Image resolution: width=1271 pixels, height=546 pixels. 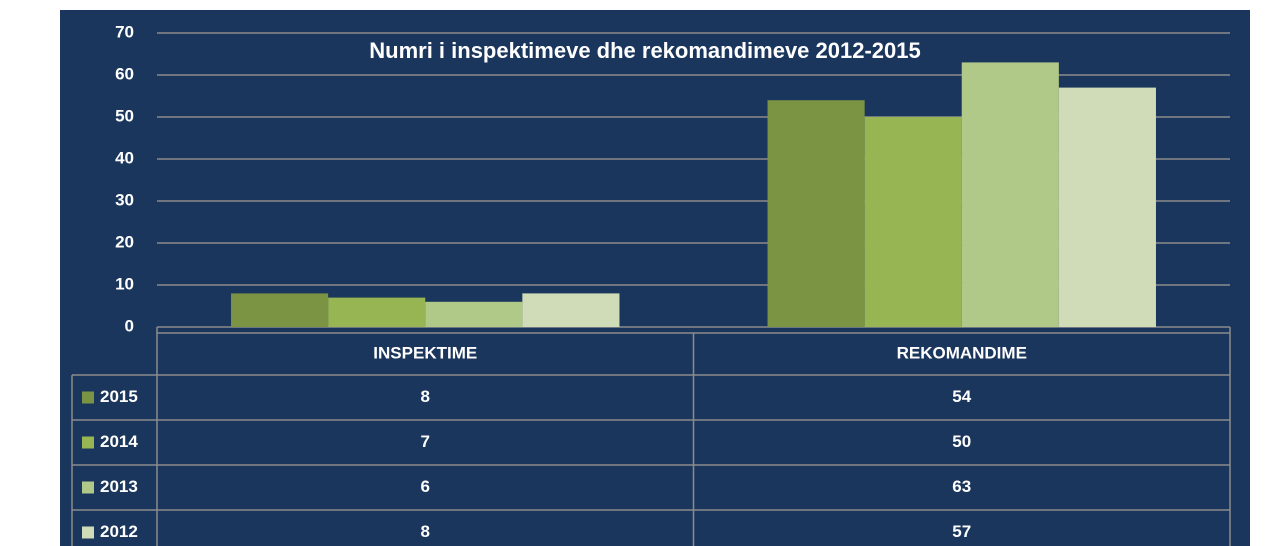 I want to click on y-tick-label: 30, so click(x=124, y=199).